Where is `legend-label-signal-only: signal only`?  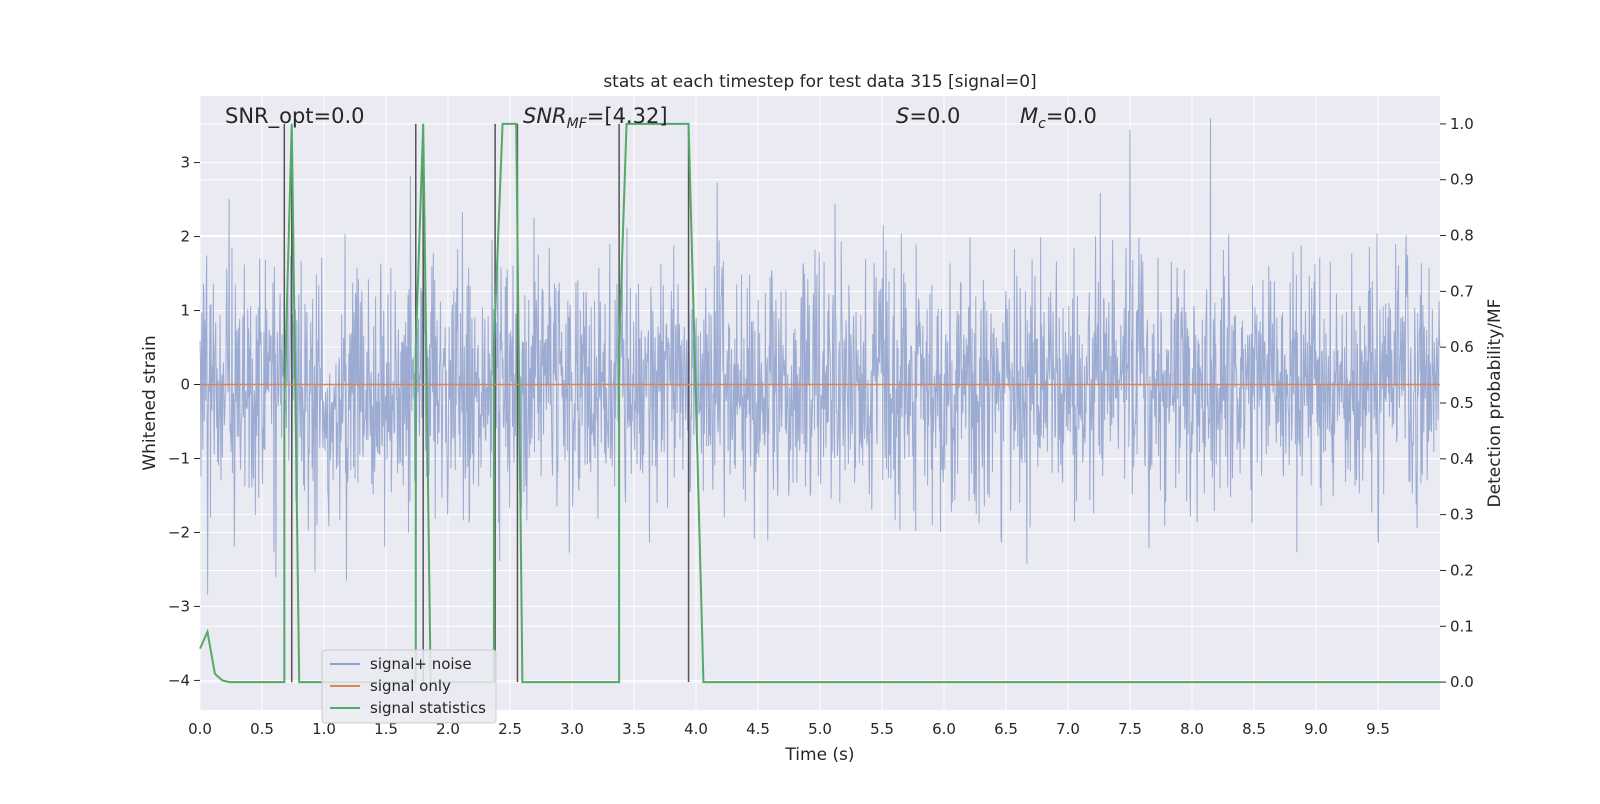
legend-label-signal-only: signal only is located at coordinates (410, 686).